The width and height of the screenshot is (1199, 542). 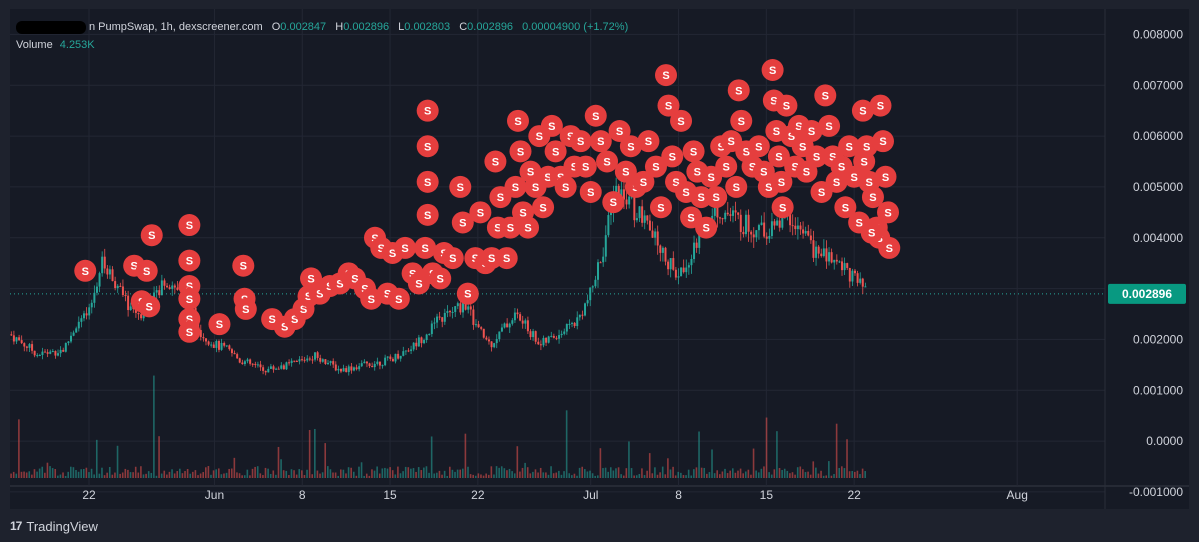 I want to click on time-axis: 22 Jun 8 15 22 Jul 8 15 22 Aug, so click(x=555, y=495).